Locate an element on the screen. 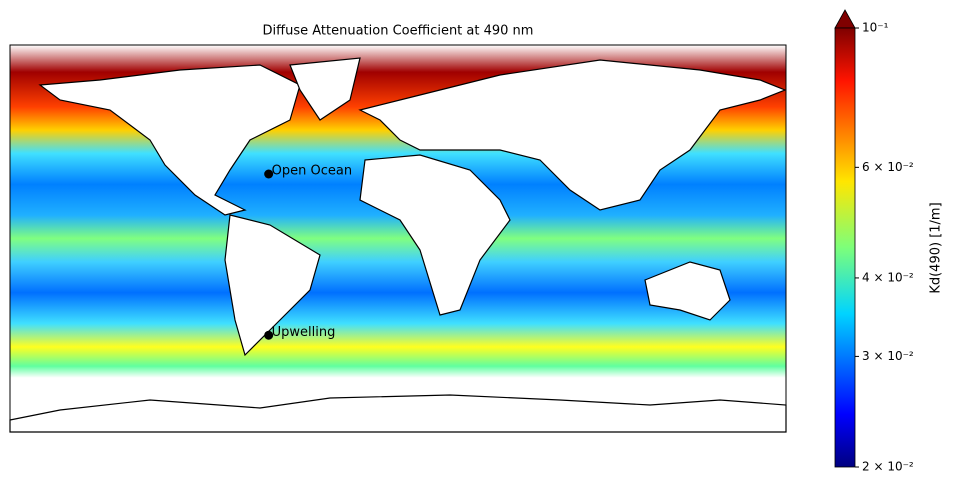 This screenshot has width=953, height=489. colorbar-tick-label: 10⁻¹ is located at coordinates (875, 28).